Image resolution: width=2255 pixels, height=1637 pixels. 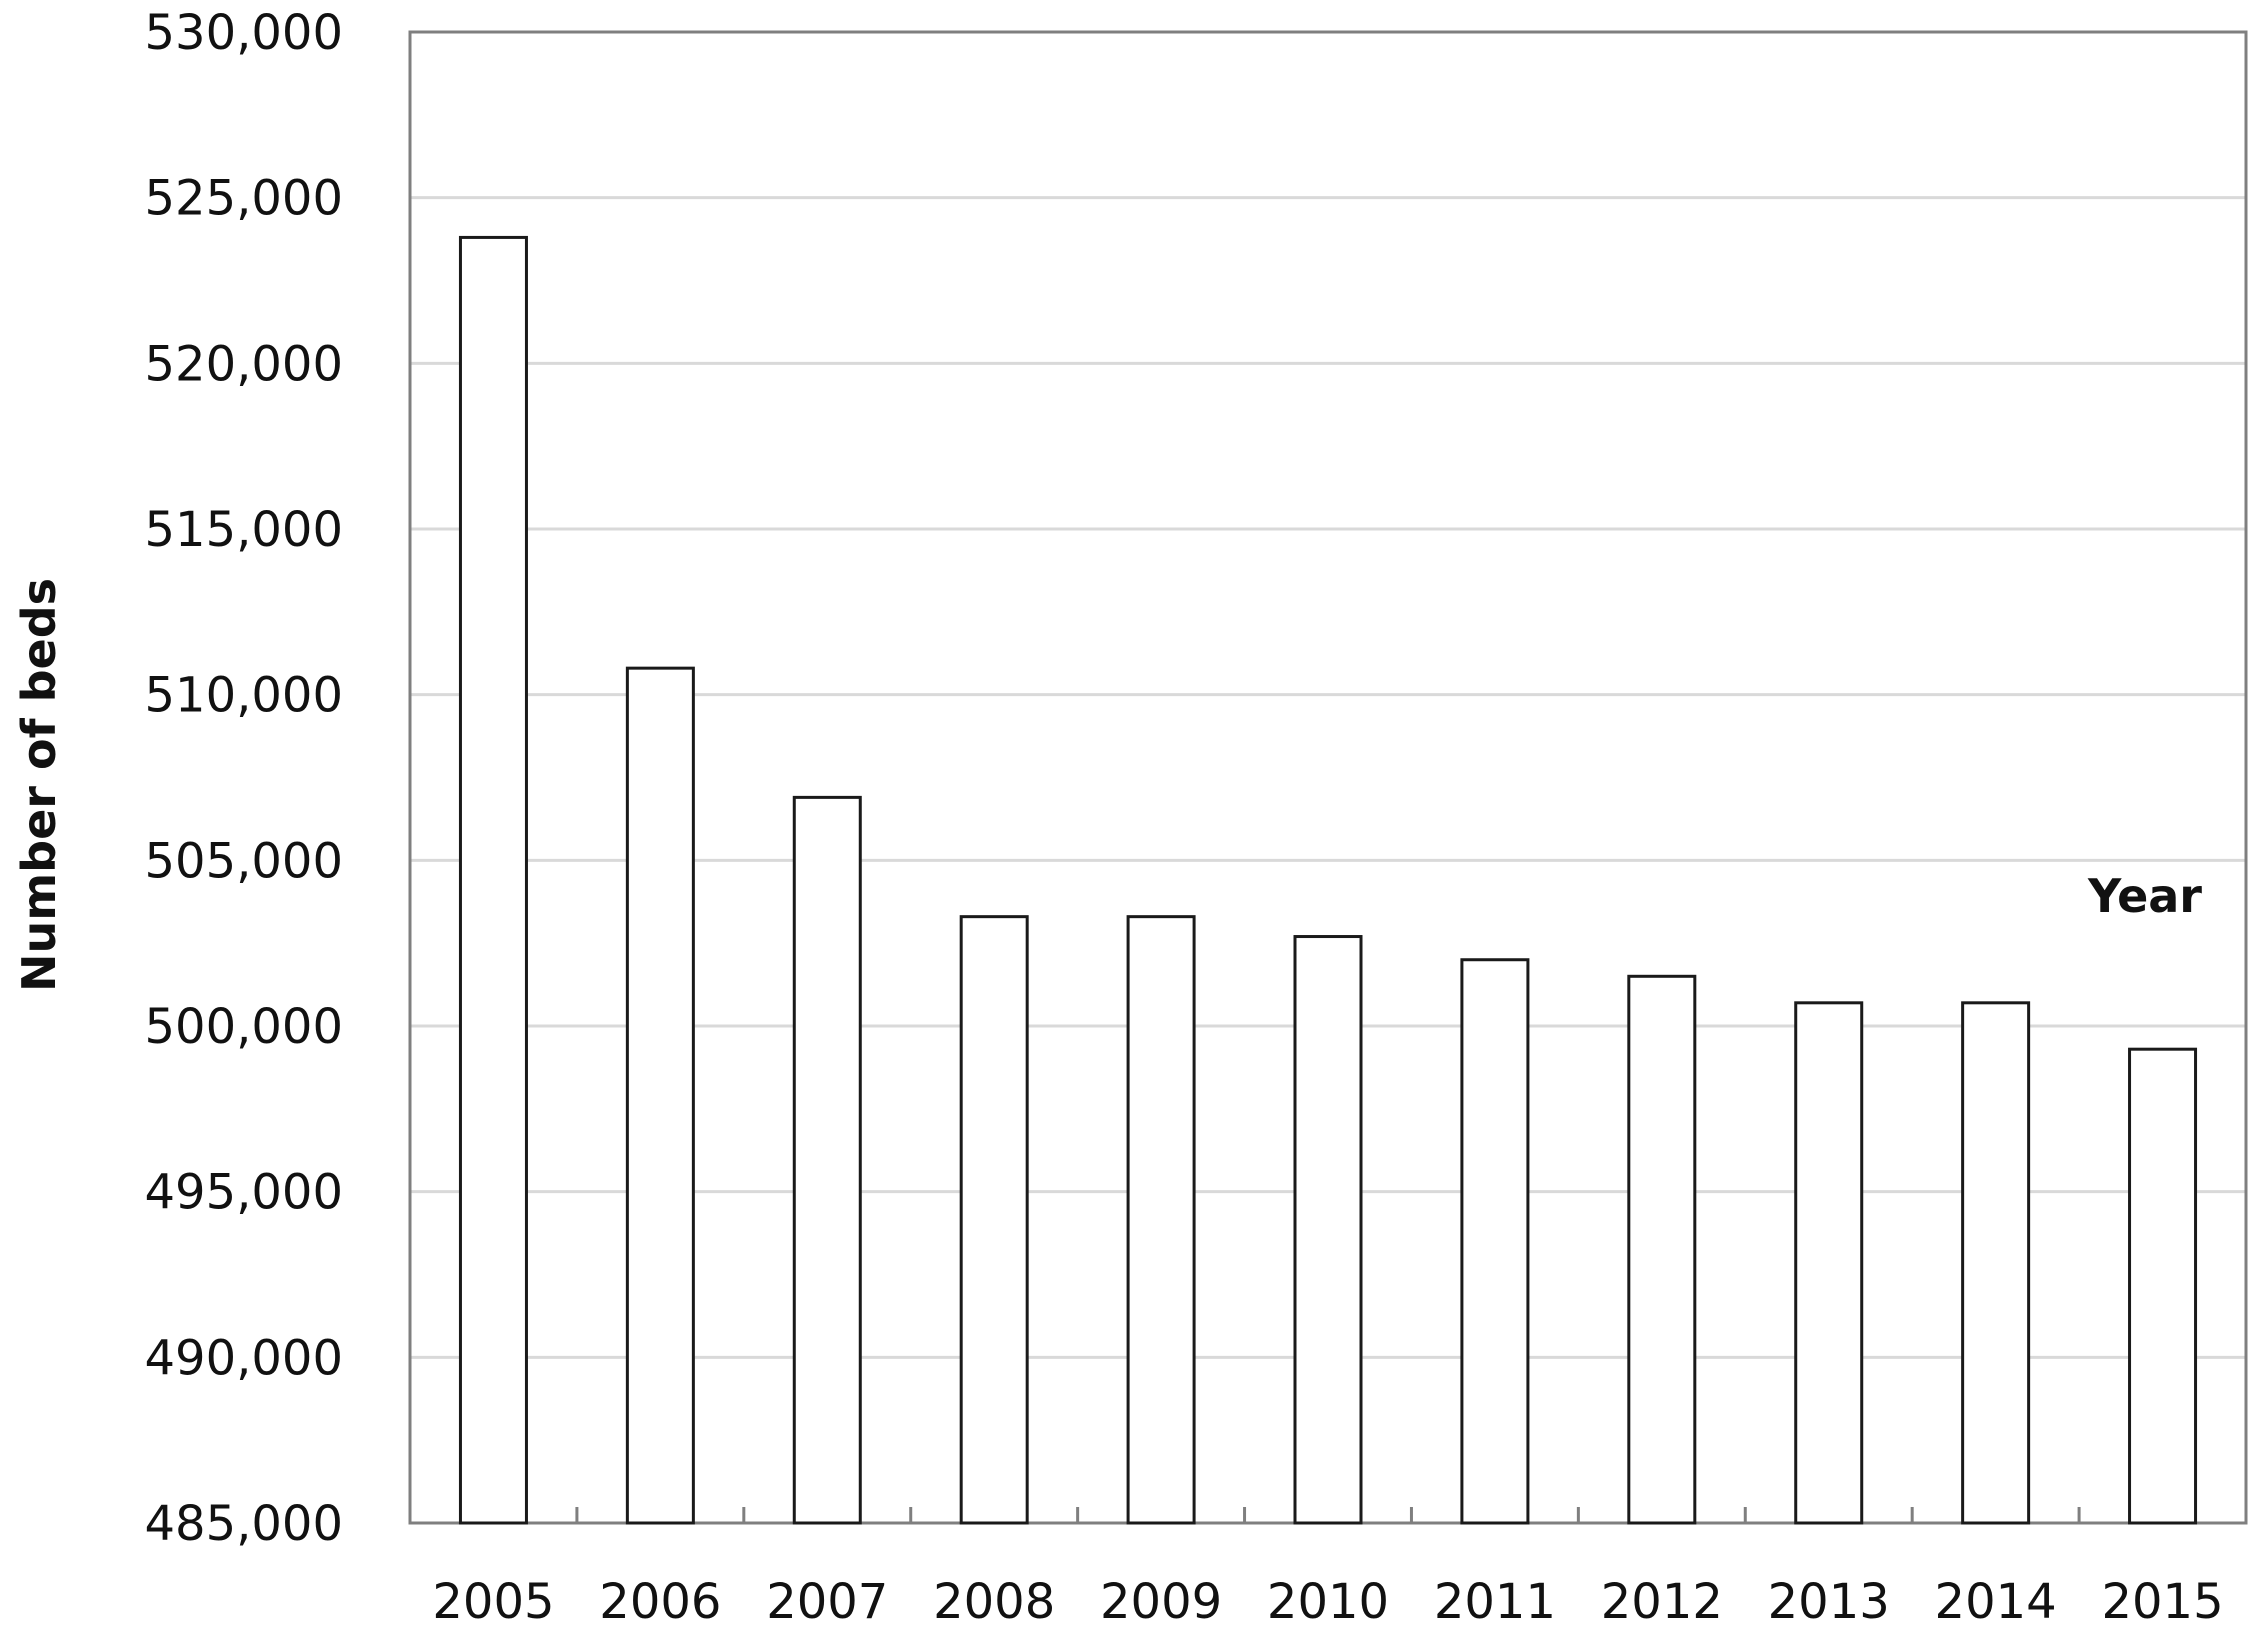 I want to click on y-tick-label: 505,000, so click(x=244, y=861).